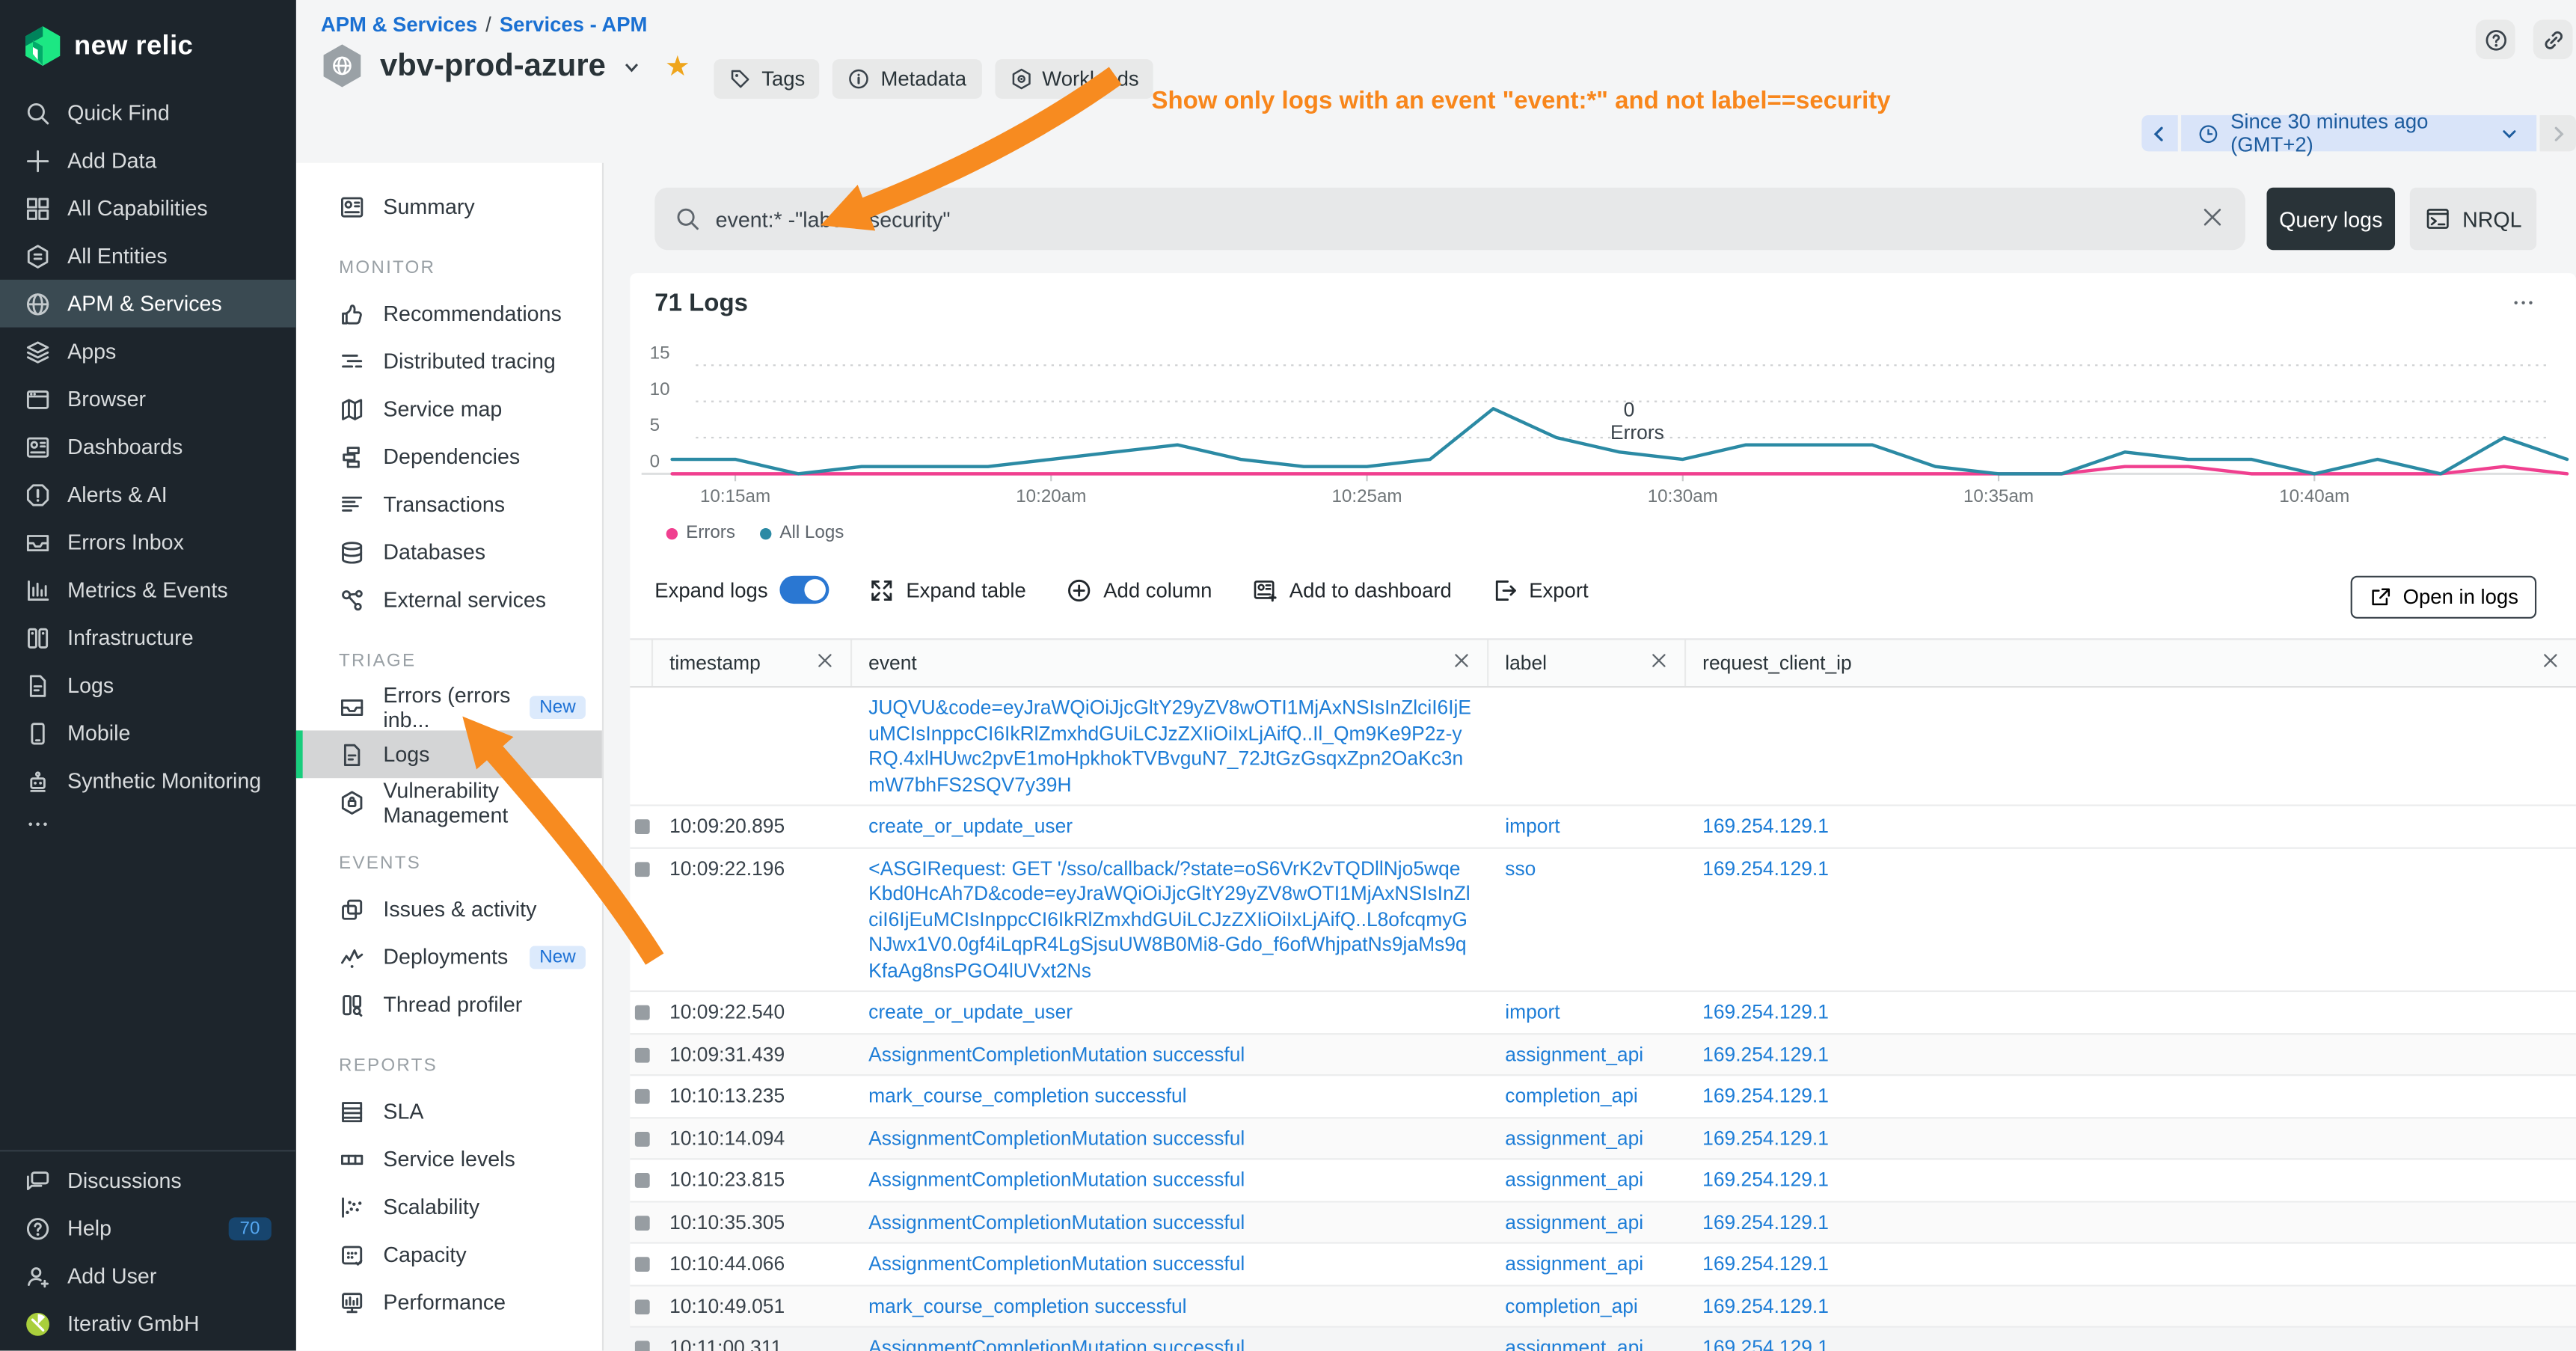 The width and height of the screenshot is (2576, 1351). Describe the element at coordinates (148, 256) in the screenshot. I see `global-nav-item-all-entities: All Entities` at that location.